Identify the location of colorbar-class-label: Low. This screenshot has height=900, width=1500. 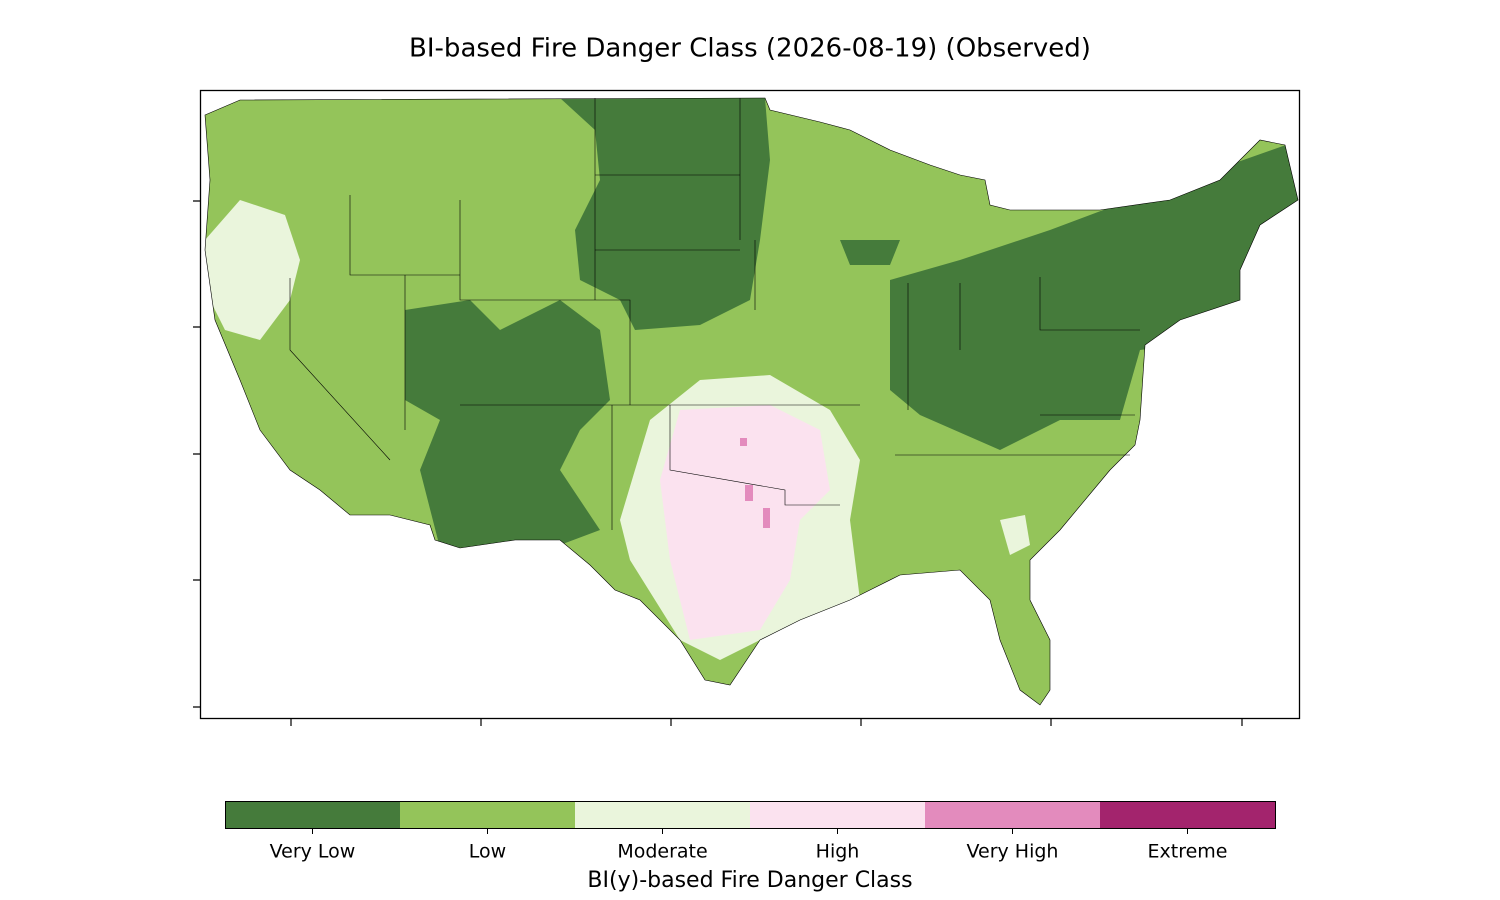
(487, 852).